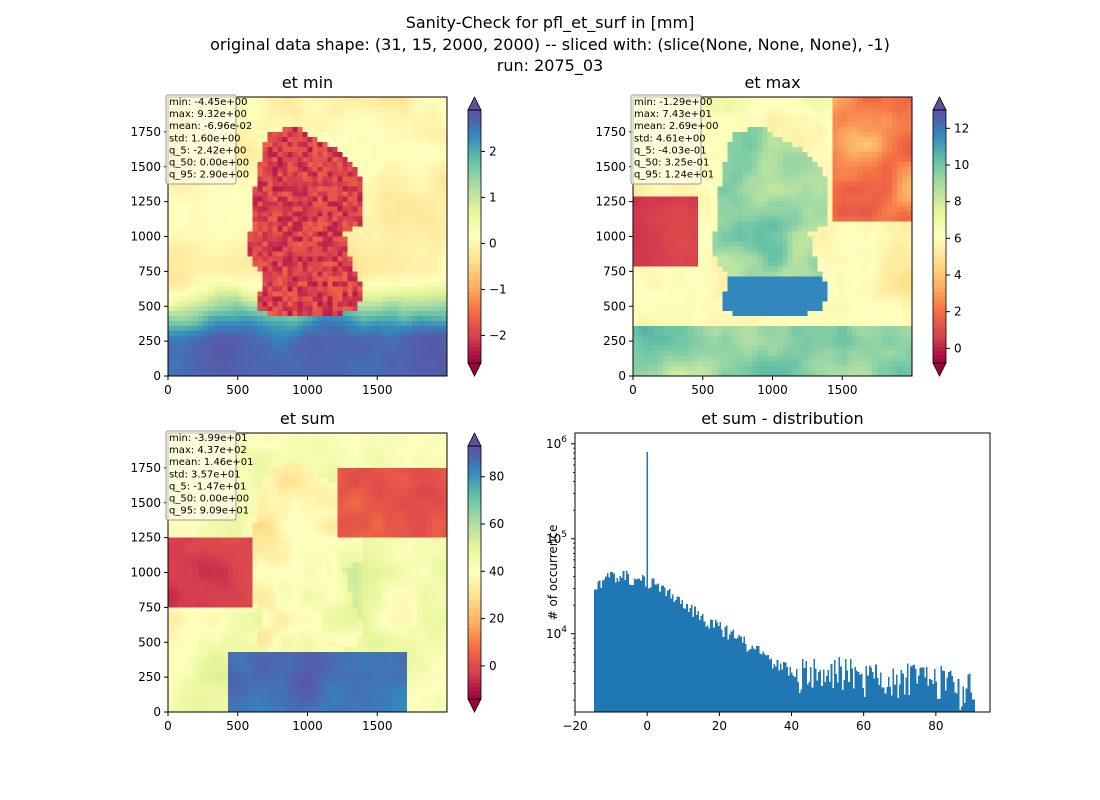 This screenshot has width=1100, height=800. What do you see at coordinates (474, 262) in the screenshot?
I see `colorbar-band` at bounding box center [474, 262].